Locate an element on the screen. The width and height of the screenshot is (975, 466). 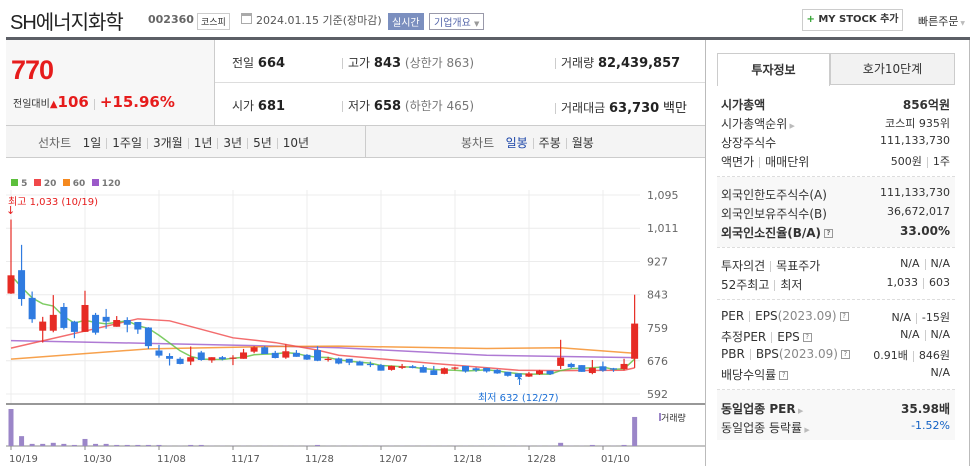
min-arrow-icon: ↑ is located at coordinates (519, 381).